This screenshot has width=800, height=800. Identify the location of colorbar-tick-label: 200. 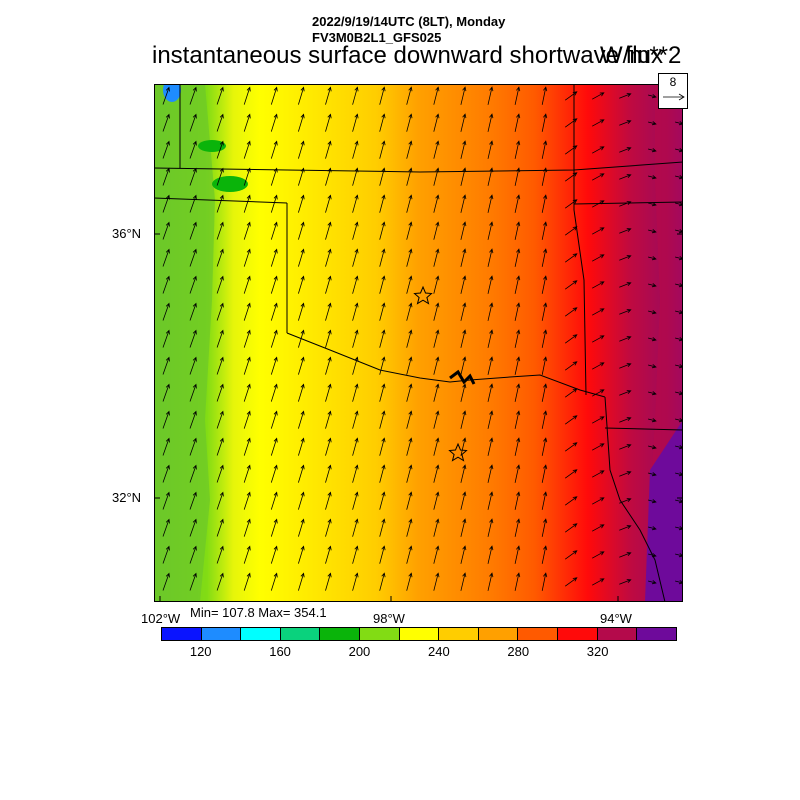
(359, 651).